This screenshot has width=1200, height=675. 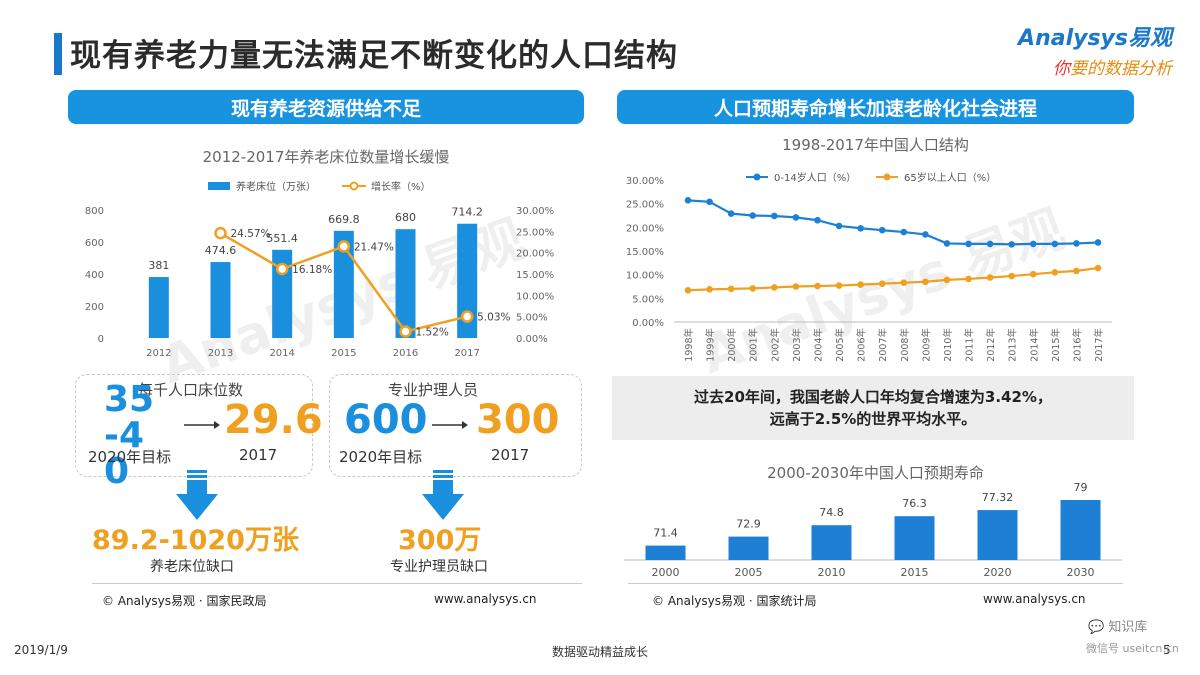 What do you see at coordinates (58, 54) in the screenshot?
I see `title-accent-bar` at bounding box center [58, 54].